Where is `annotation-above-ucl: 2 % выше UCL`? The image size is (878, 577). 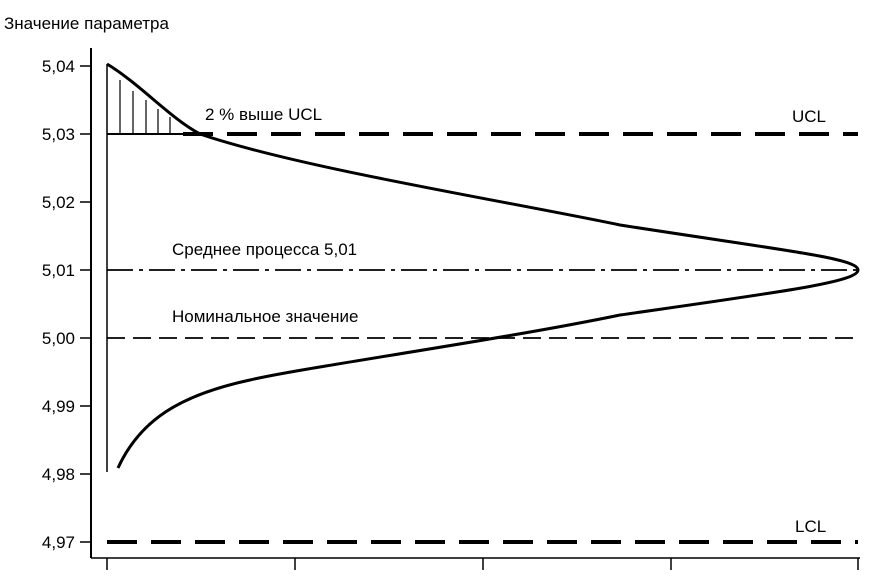
annotation-above-ucl: 2 % выше UCL is located at coordinates (263, 114).